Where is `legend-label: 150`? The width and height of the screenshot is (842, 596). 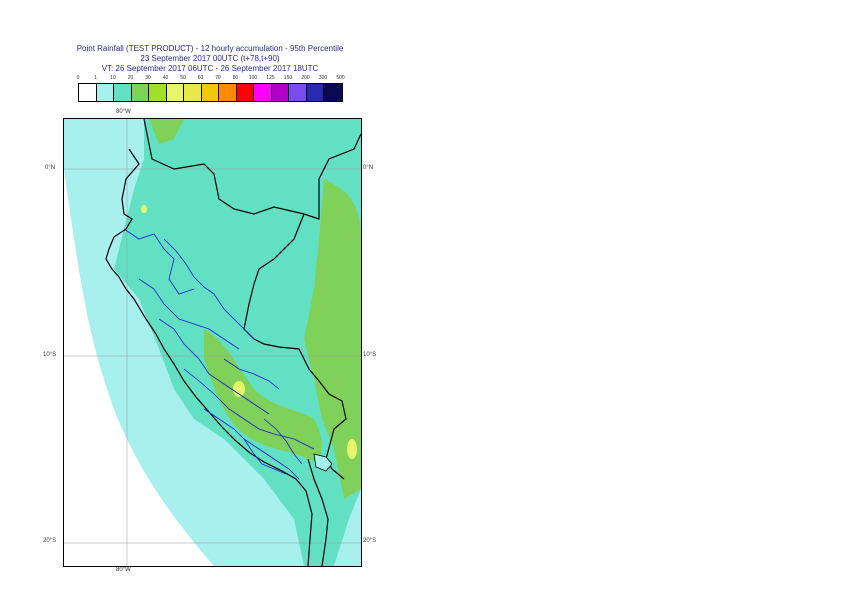 legend-label: 150 is located at coordinates (288, 78).